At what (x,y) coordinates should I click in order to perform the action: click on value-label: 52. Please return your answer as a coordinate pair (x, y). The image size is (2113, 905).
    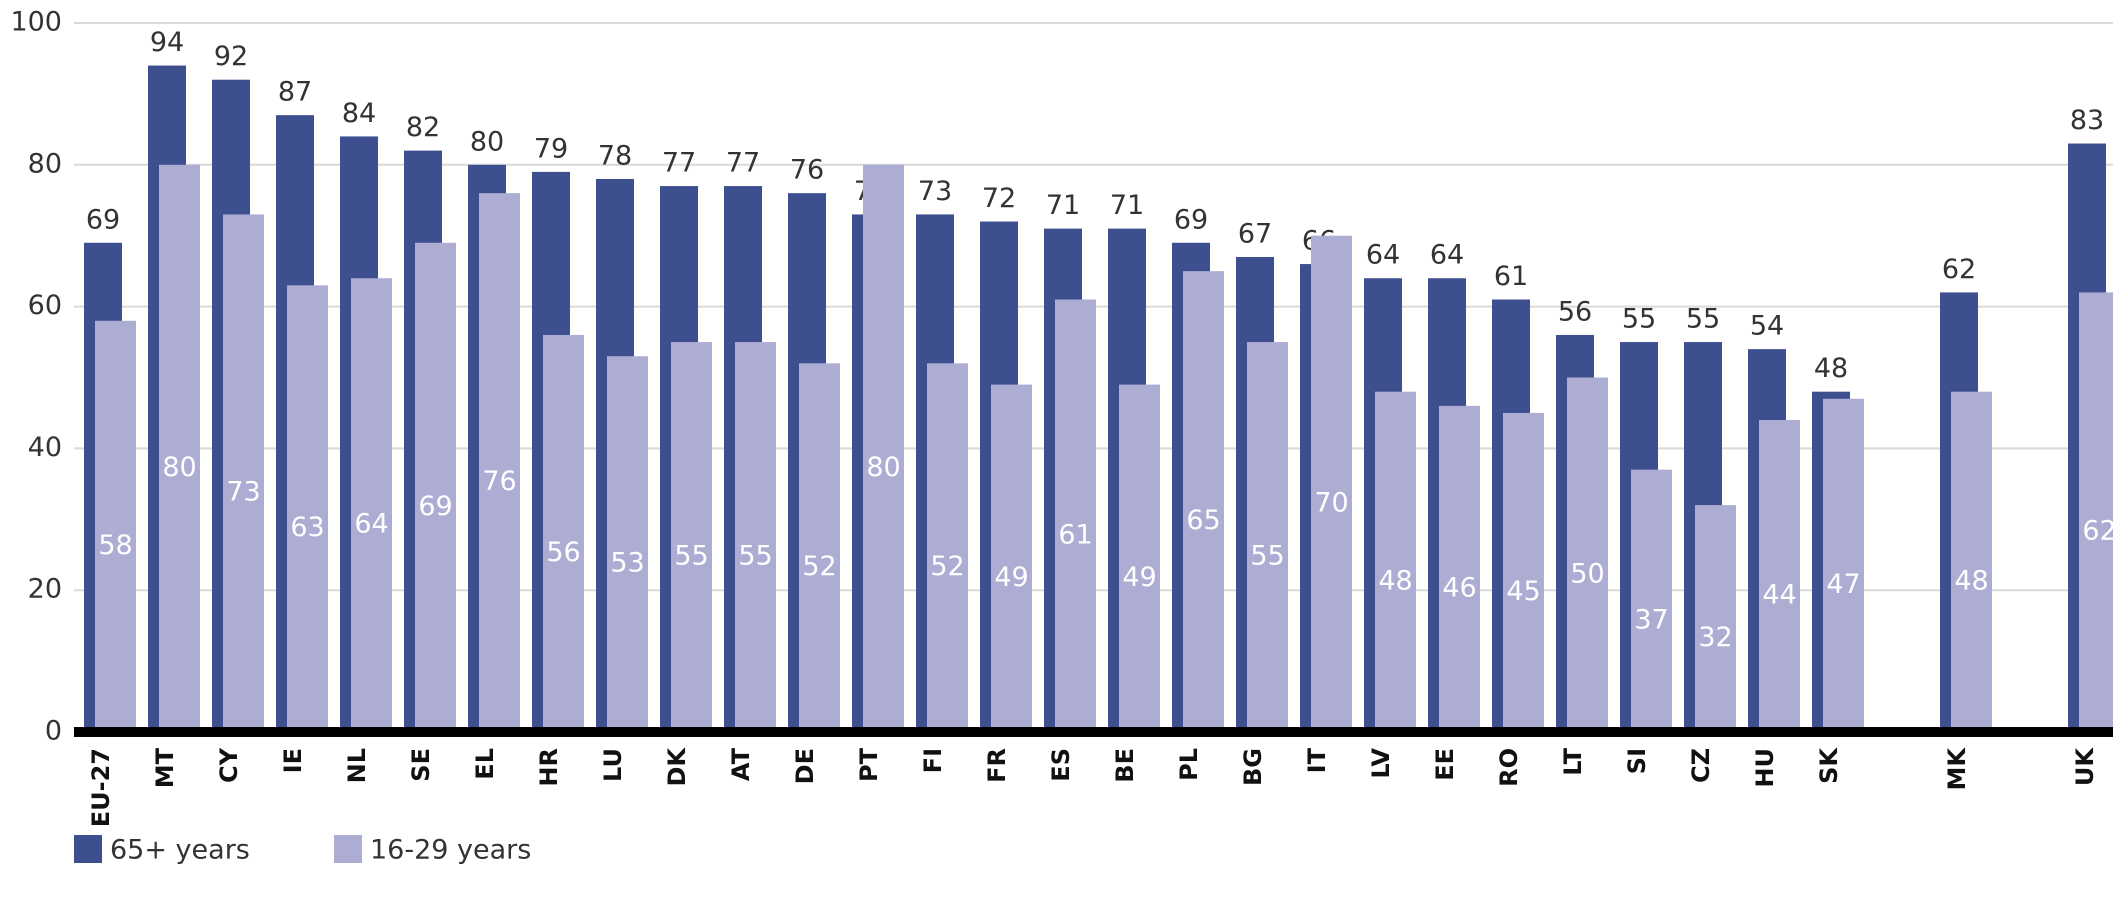
    Looking at the image, I should click on (947, 566).